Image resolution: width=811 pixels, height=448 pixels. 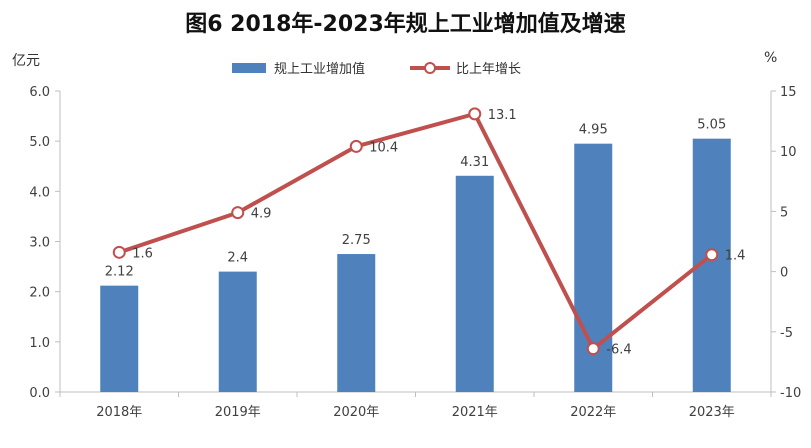 What do you see at coordinates (356, 240) in the screenshot?
I see `bar-data-label: 2.75` at bounding box center [356, 240].